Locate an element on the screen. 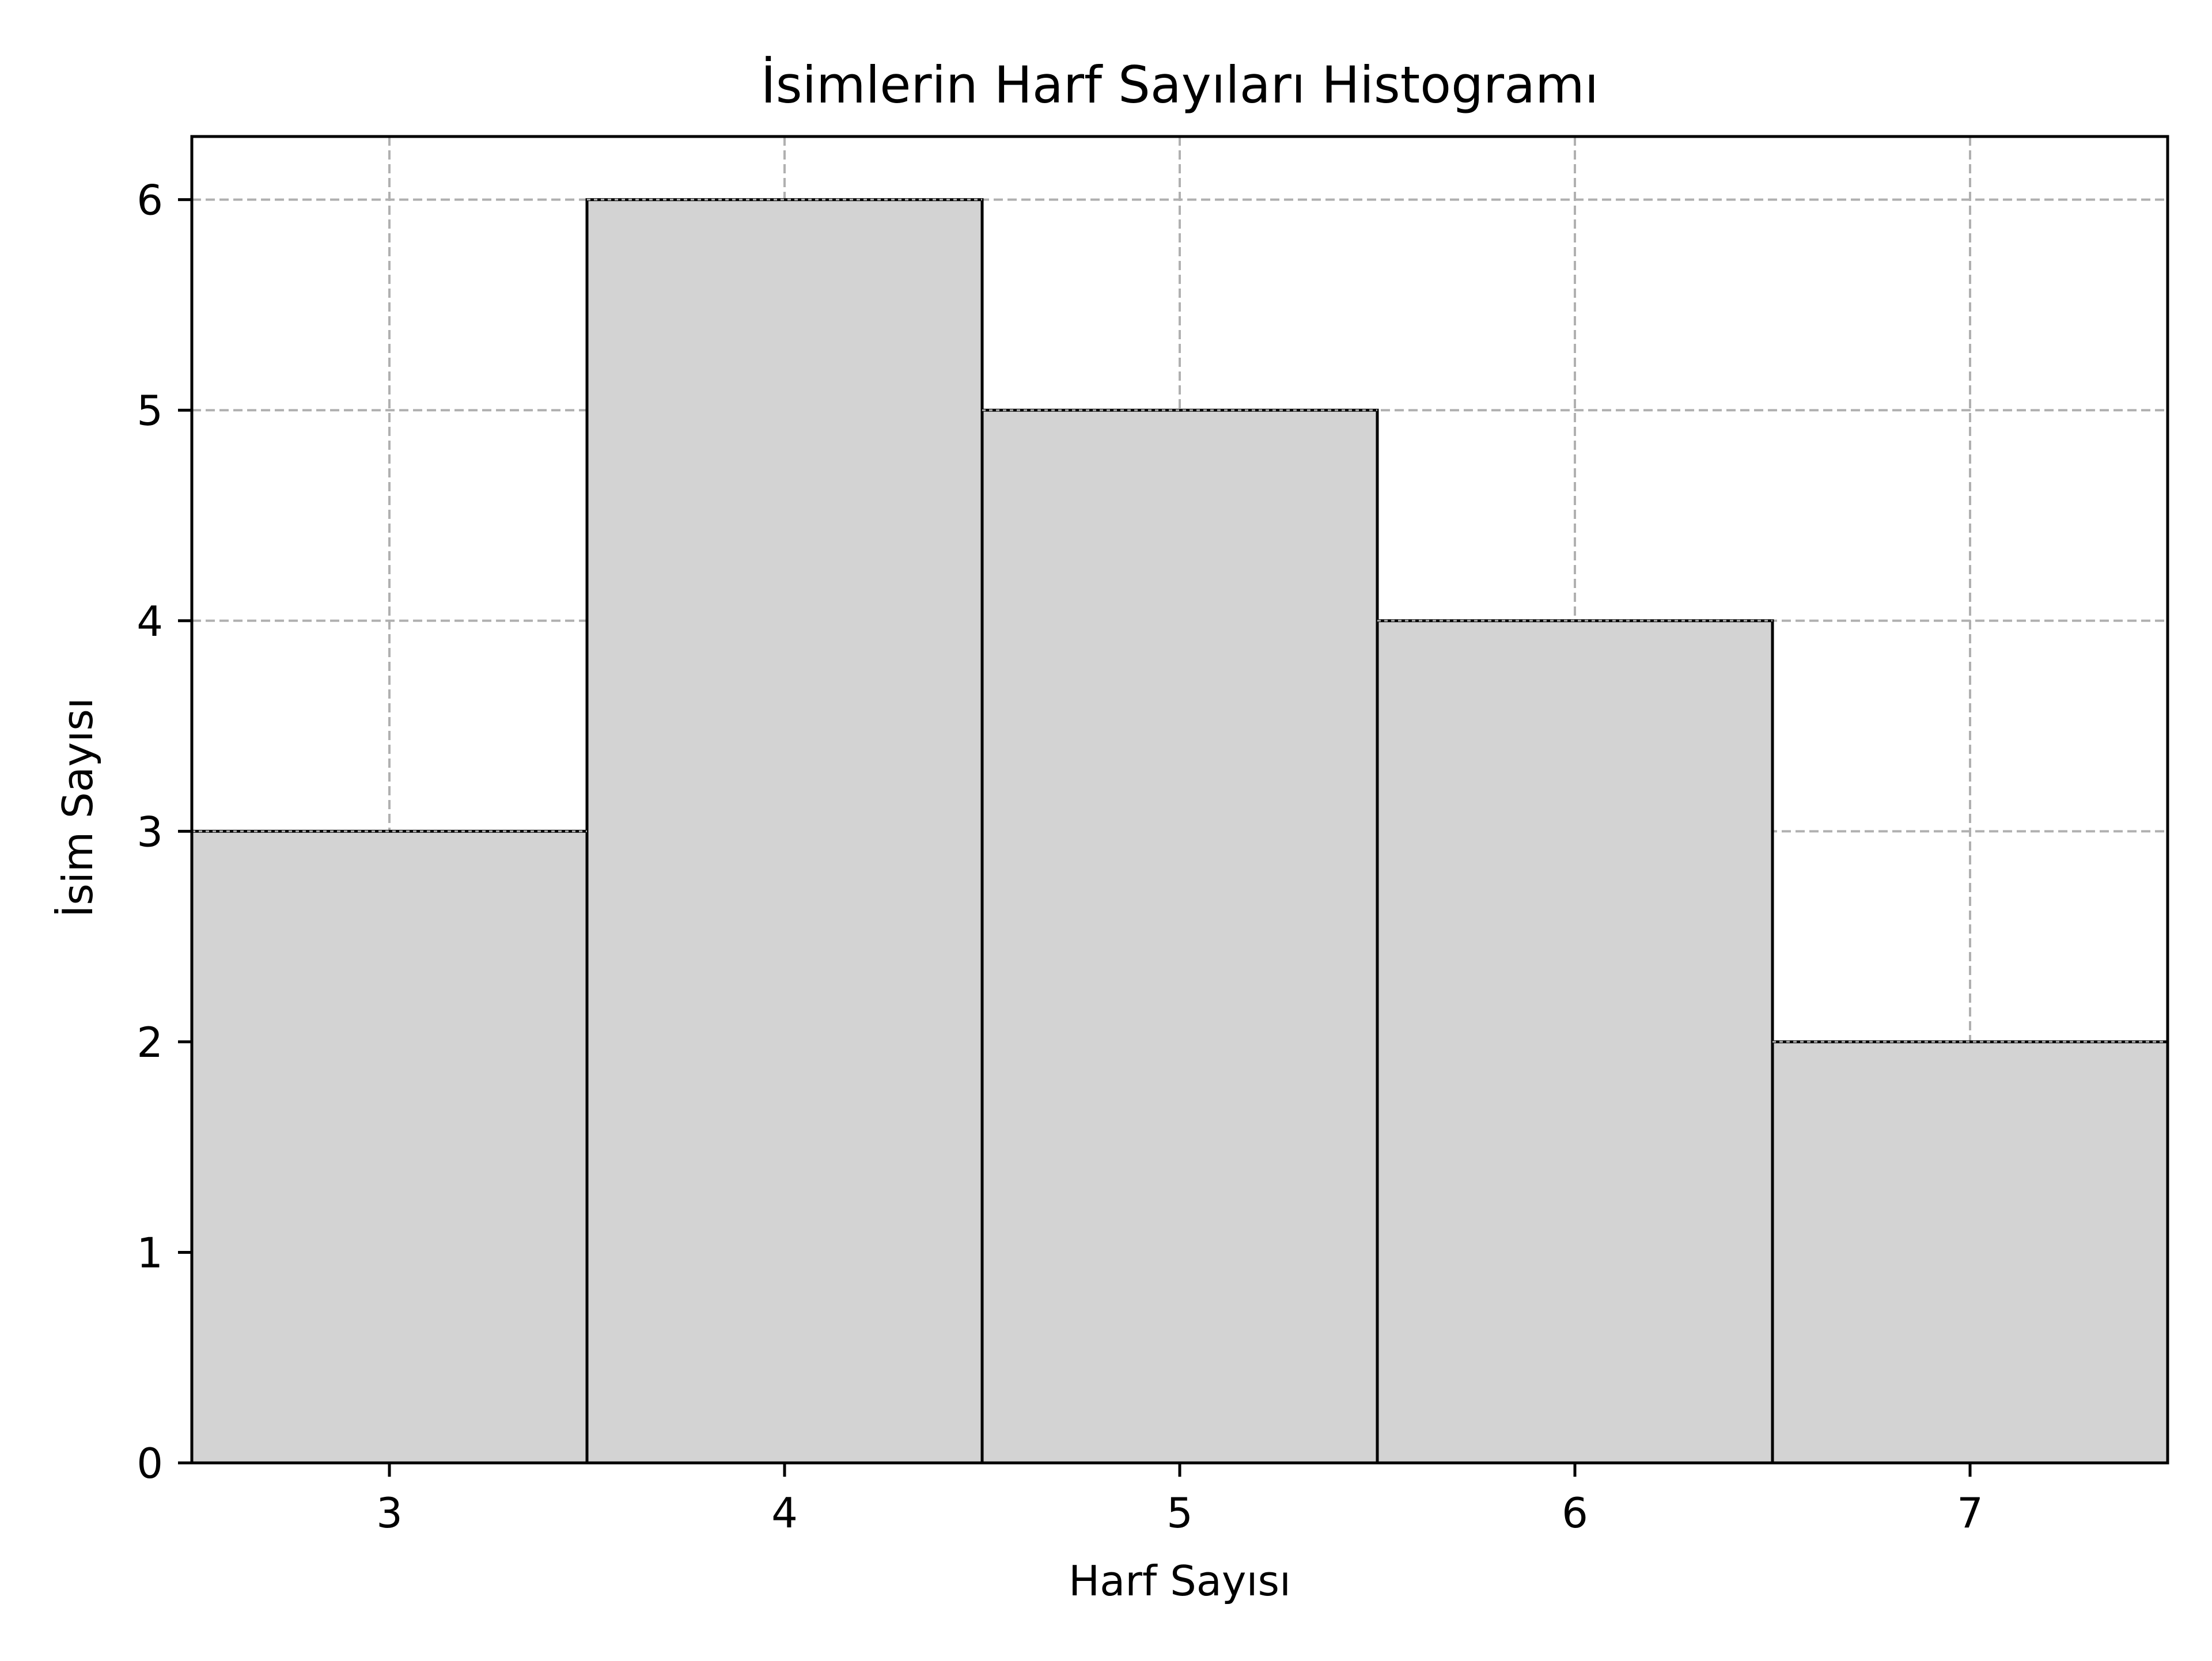  y-axis-label: İsim Sayısı is located at coordinates (78, 807).